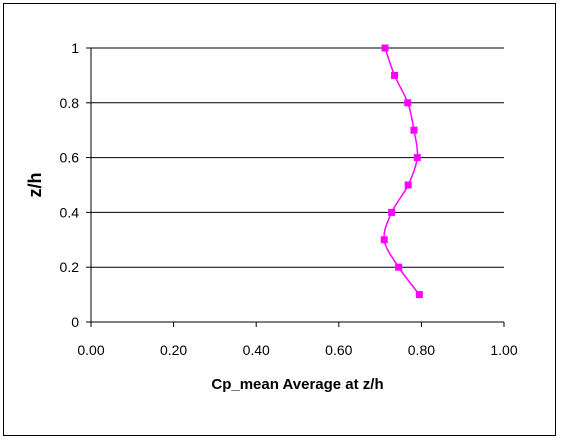  What do you see at coordinates (503, 350) in the screenshot?
I see `x-tick-label: 1.00` at bounding box center [503, 350].